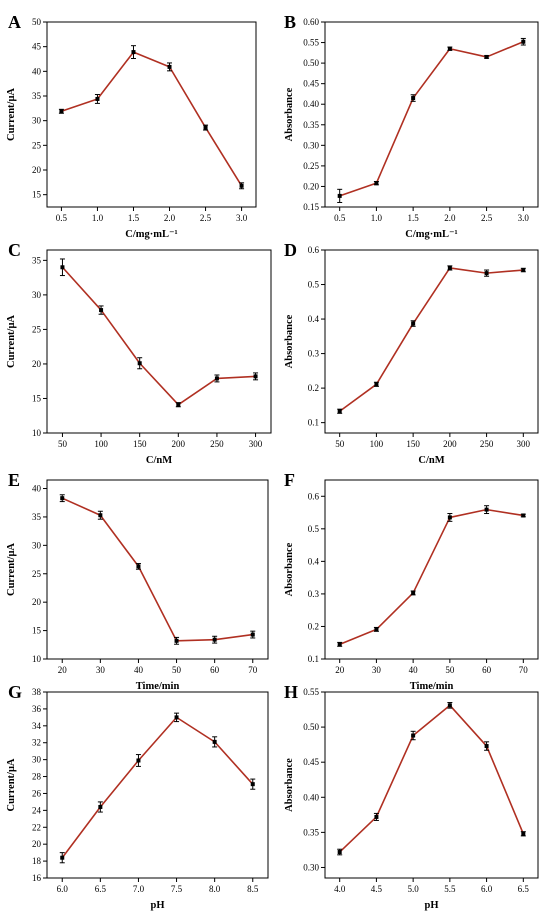 The height and width of the screenshot is (921, 550). I want to click on y-tick-label: 0.1, so click(313, 423).